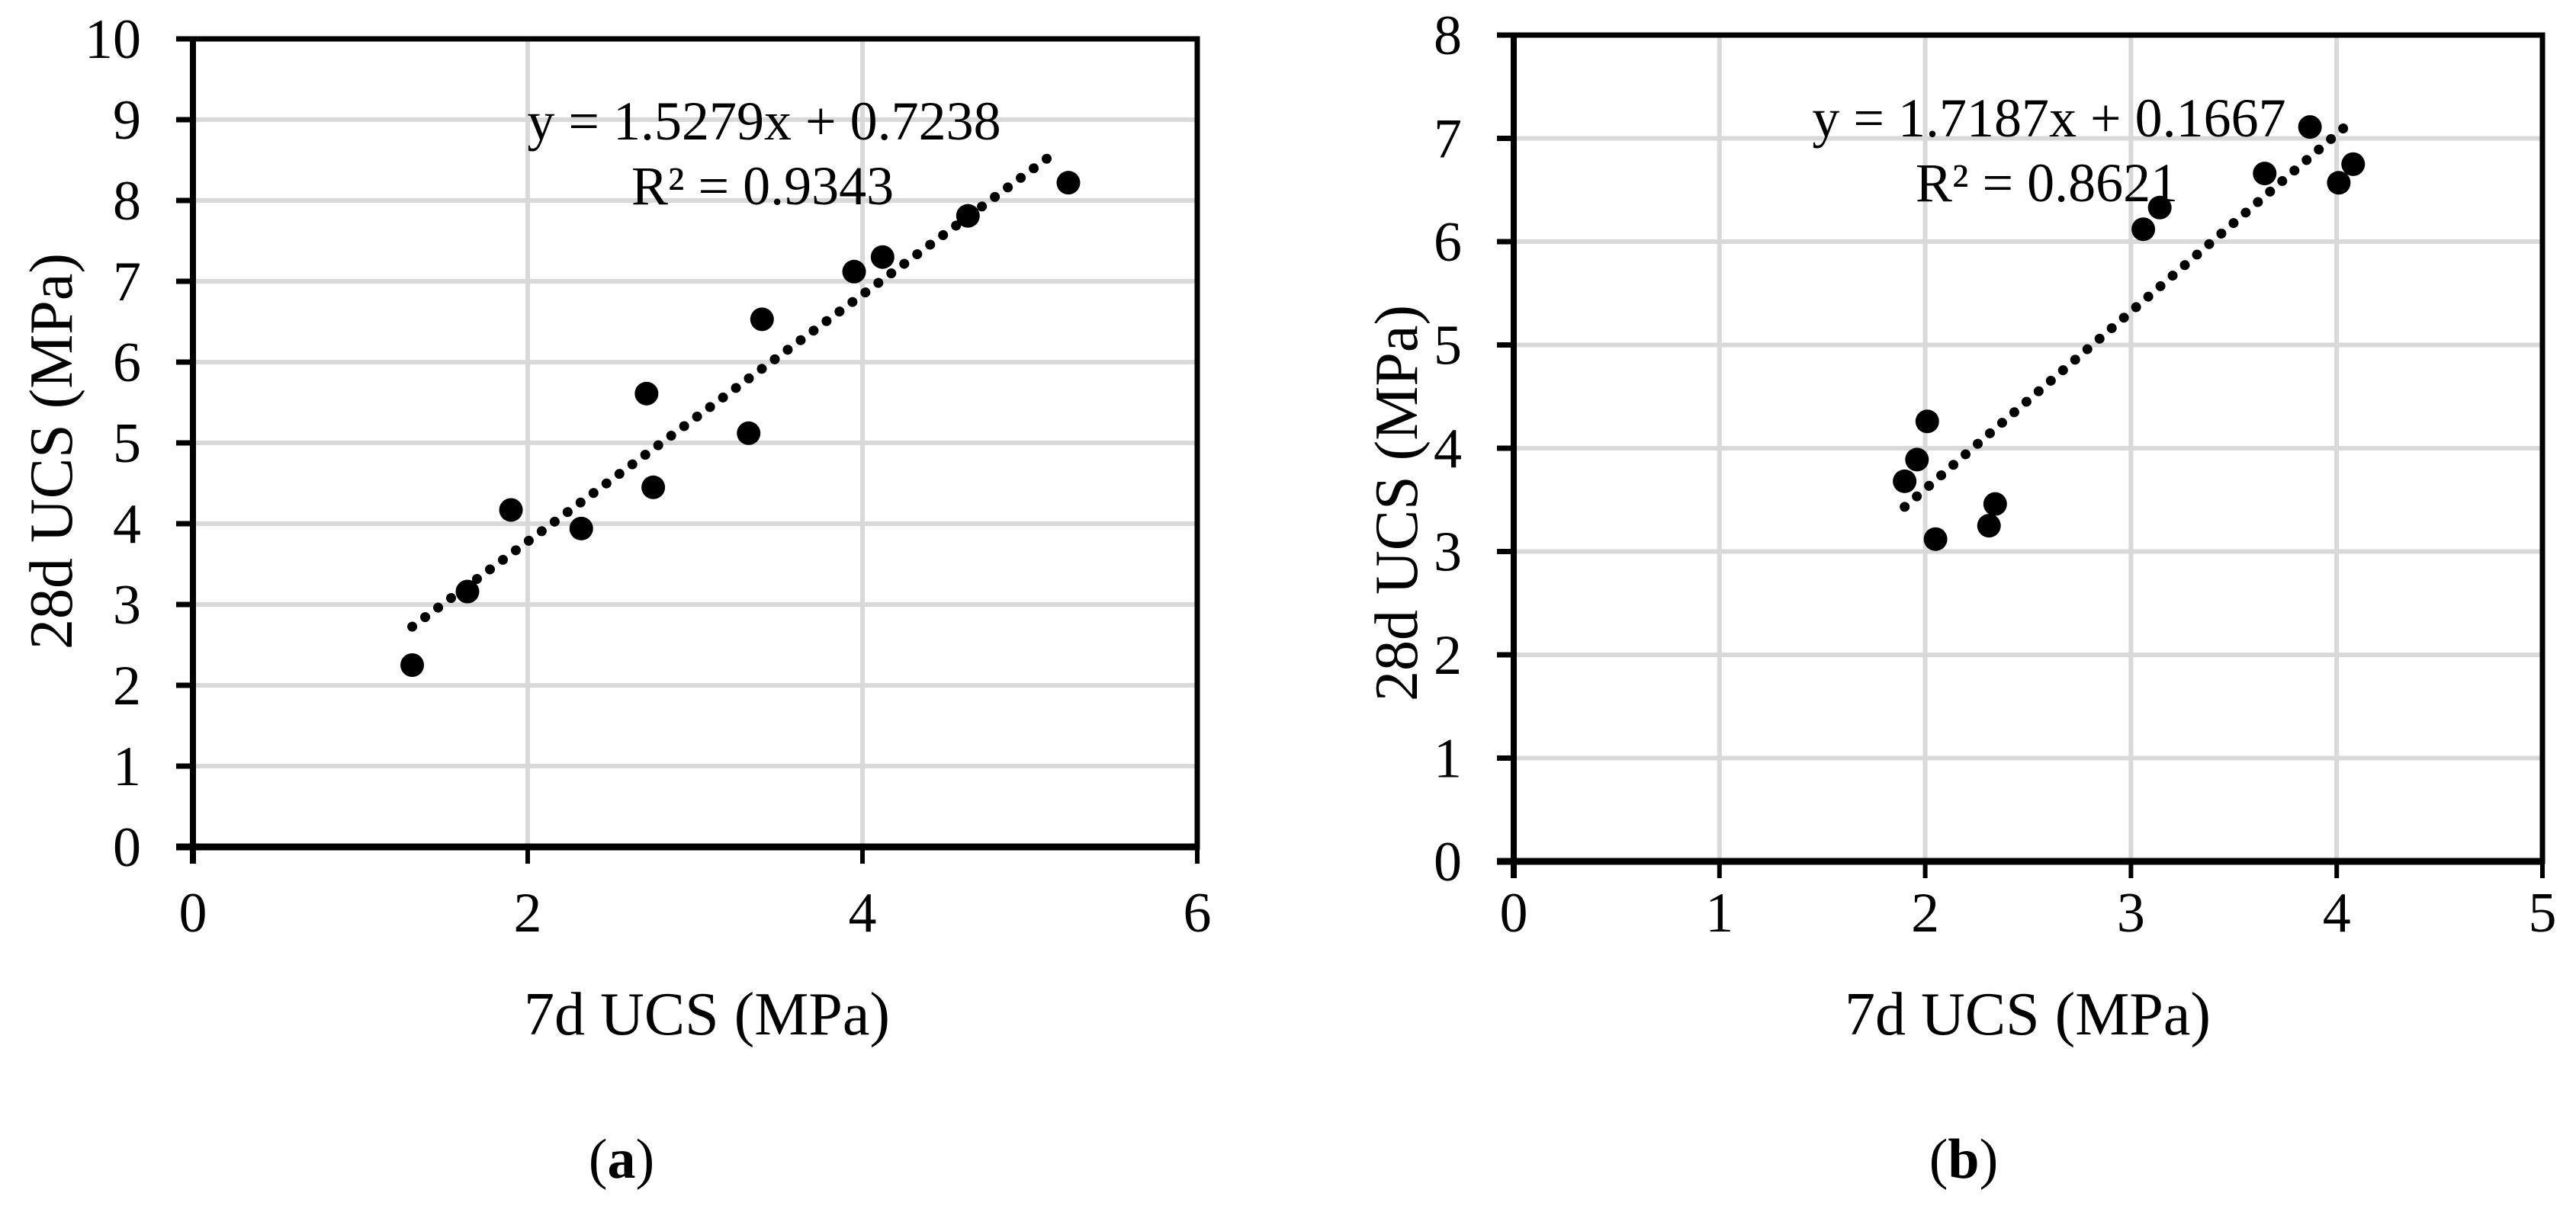 The image size is (2576, 1209). I want to click on x-tick-labels: 0 2 4 6, so click(695, 913).